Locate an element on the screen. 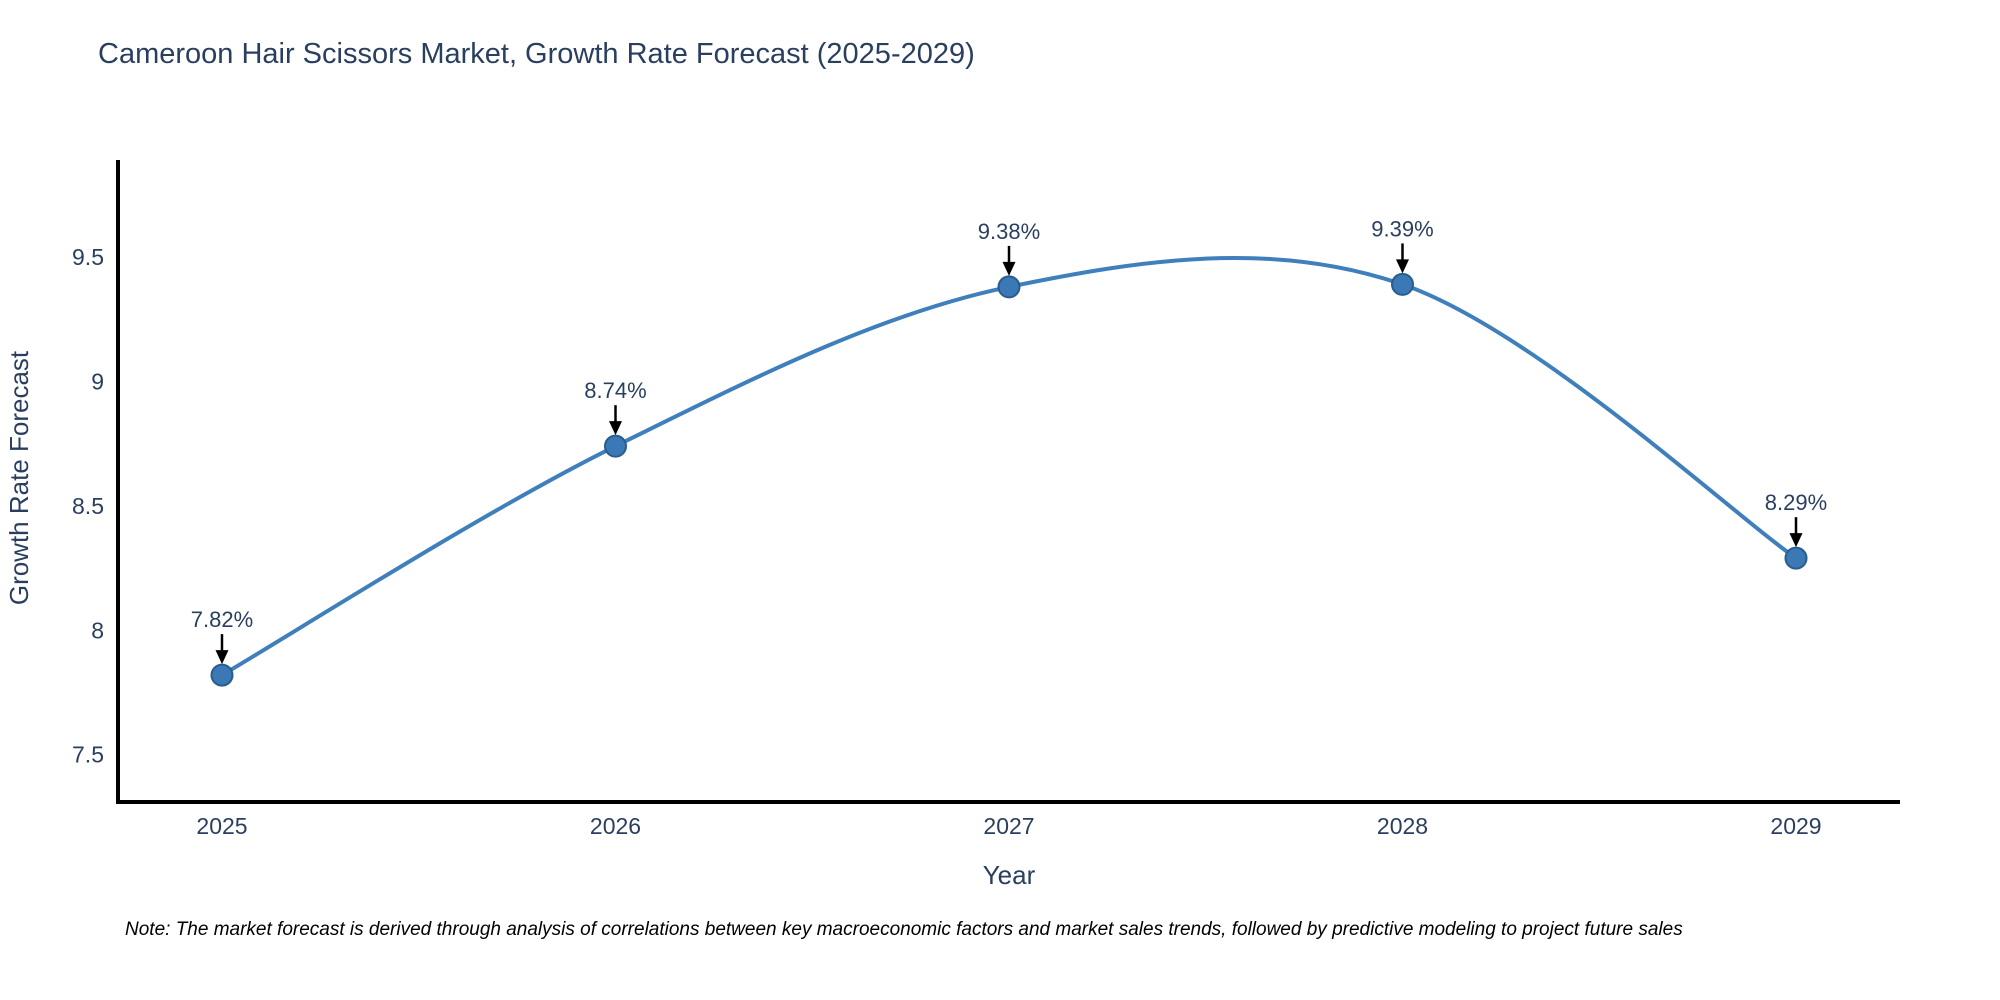 The image size is (2000, 1000). x-tick-label: 2025 is located at coordinates (221, 826).